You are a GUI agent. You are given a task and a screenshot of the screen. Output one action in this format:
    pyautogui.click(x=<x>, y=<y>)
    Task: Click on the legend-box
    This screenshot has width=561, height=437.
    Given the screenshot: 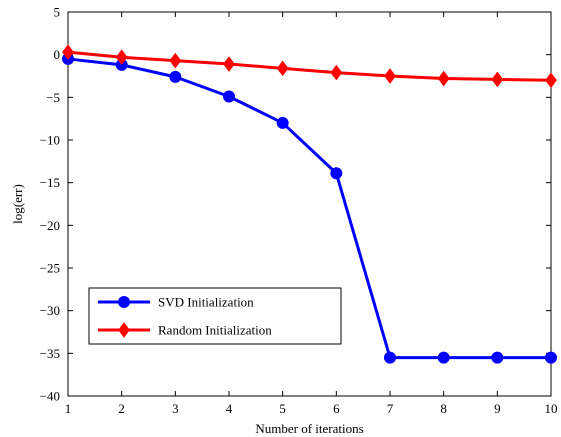 What is the action you would take?
    pyautogui.click(x=215, y=316)
    